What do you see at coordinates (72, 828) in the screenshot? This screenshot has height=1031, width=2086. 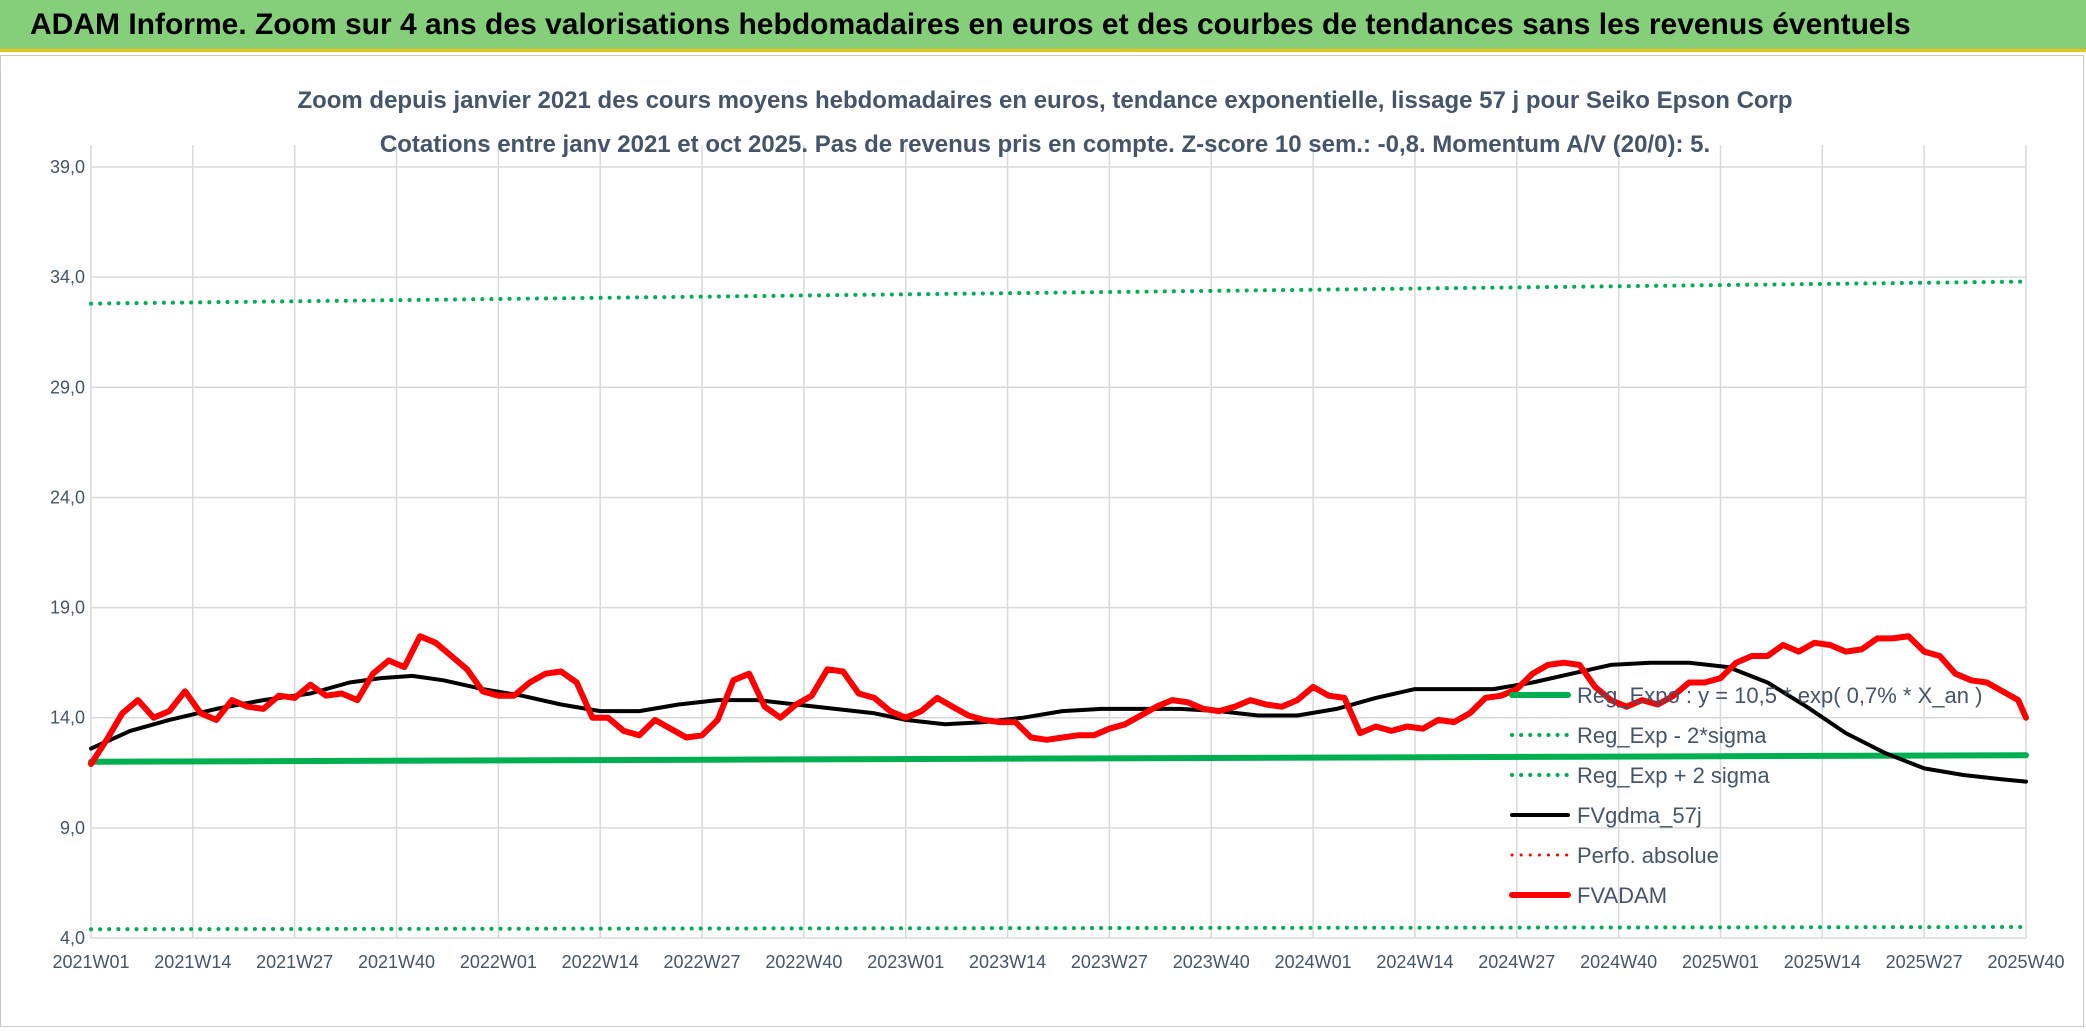 I see `y-tick-label: 9,0` at bounding box center [72, 828].